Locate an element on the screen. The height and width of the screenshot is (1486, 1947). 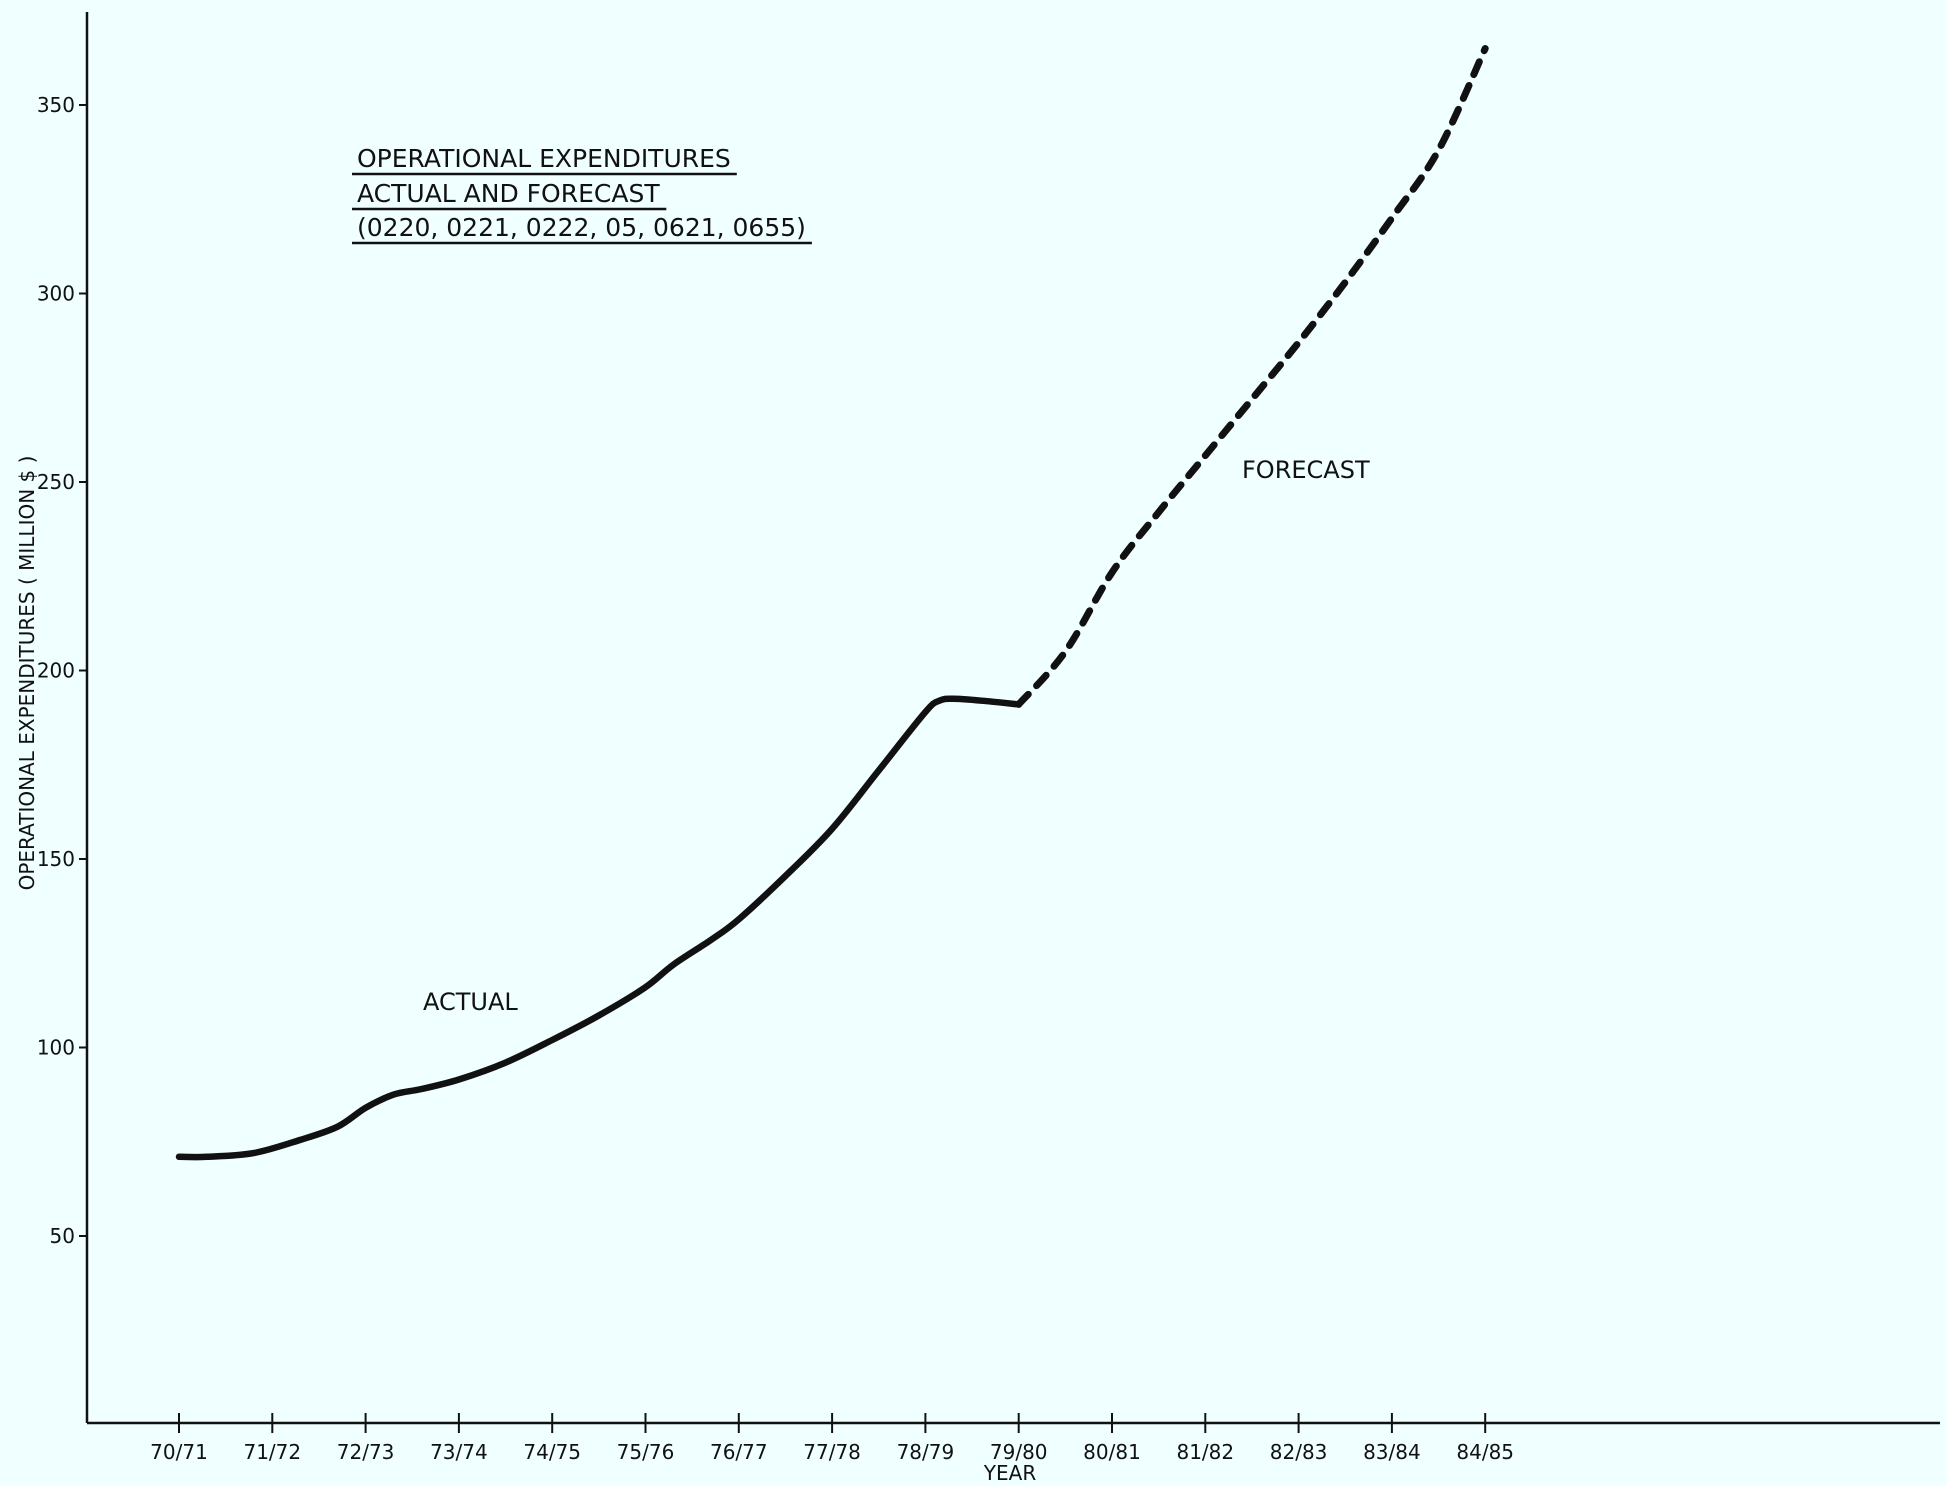
x-tick-label: 75/76 is located at coordinates (646, 1452).